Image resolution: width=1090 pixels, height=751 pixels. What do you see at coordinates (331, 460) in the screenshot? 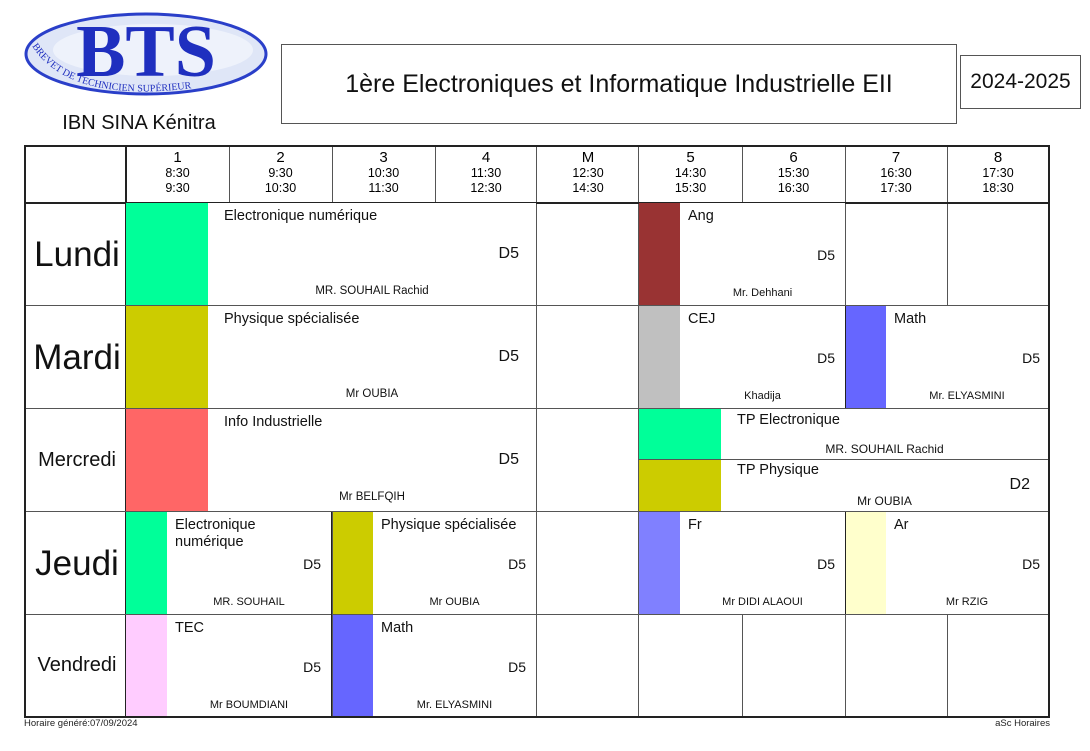
I see `lesson-card: Info Industrielle D5 Mr BELFQIH` at bounding box center [331, 460].